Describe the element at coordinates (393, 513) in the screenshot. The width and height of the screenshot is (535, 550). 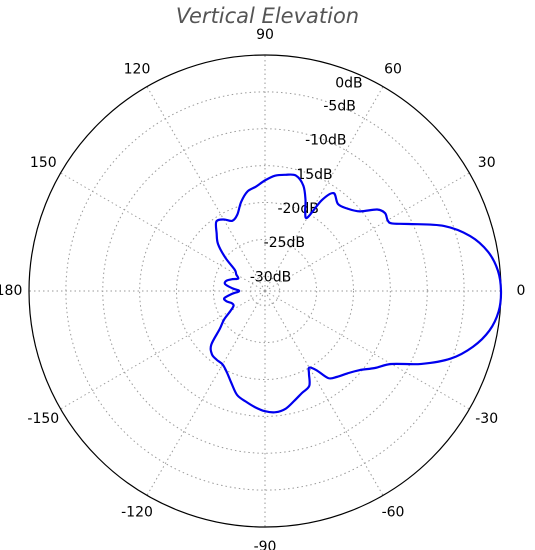
I see `angle-tick-label: -60` at that location.